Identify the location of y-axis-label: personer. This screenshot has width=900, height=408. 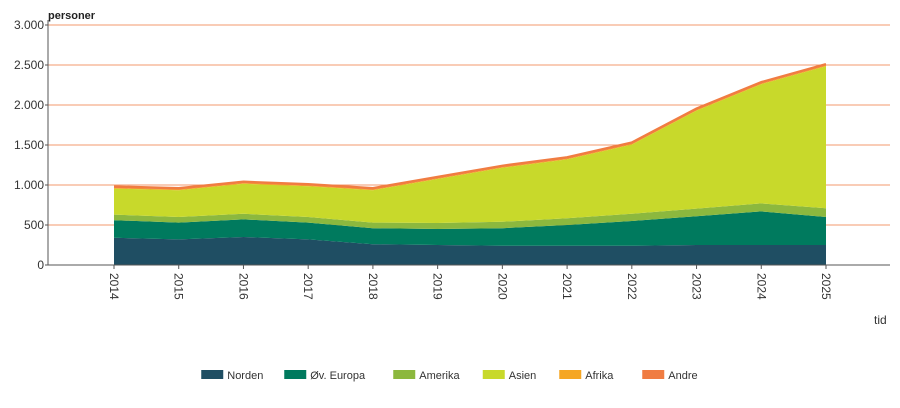
(72, 16).